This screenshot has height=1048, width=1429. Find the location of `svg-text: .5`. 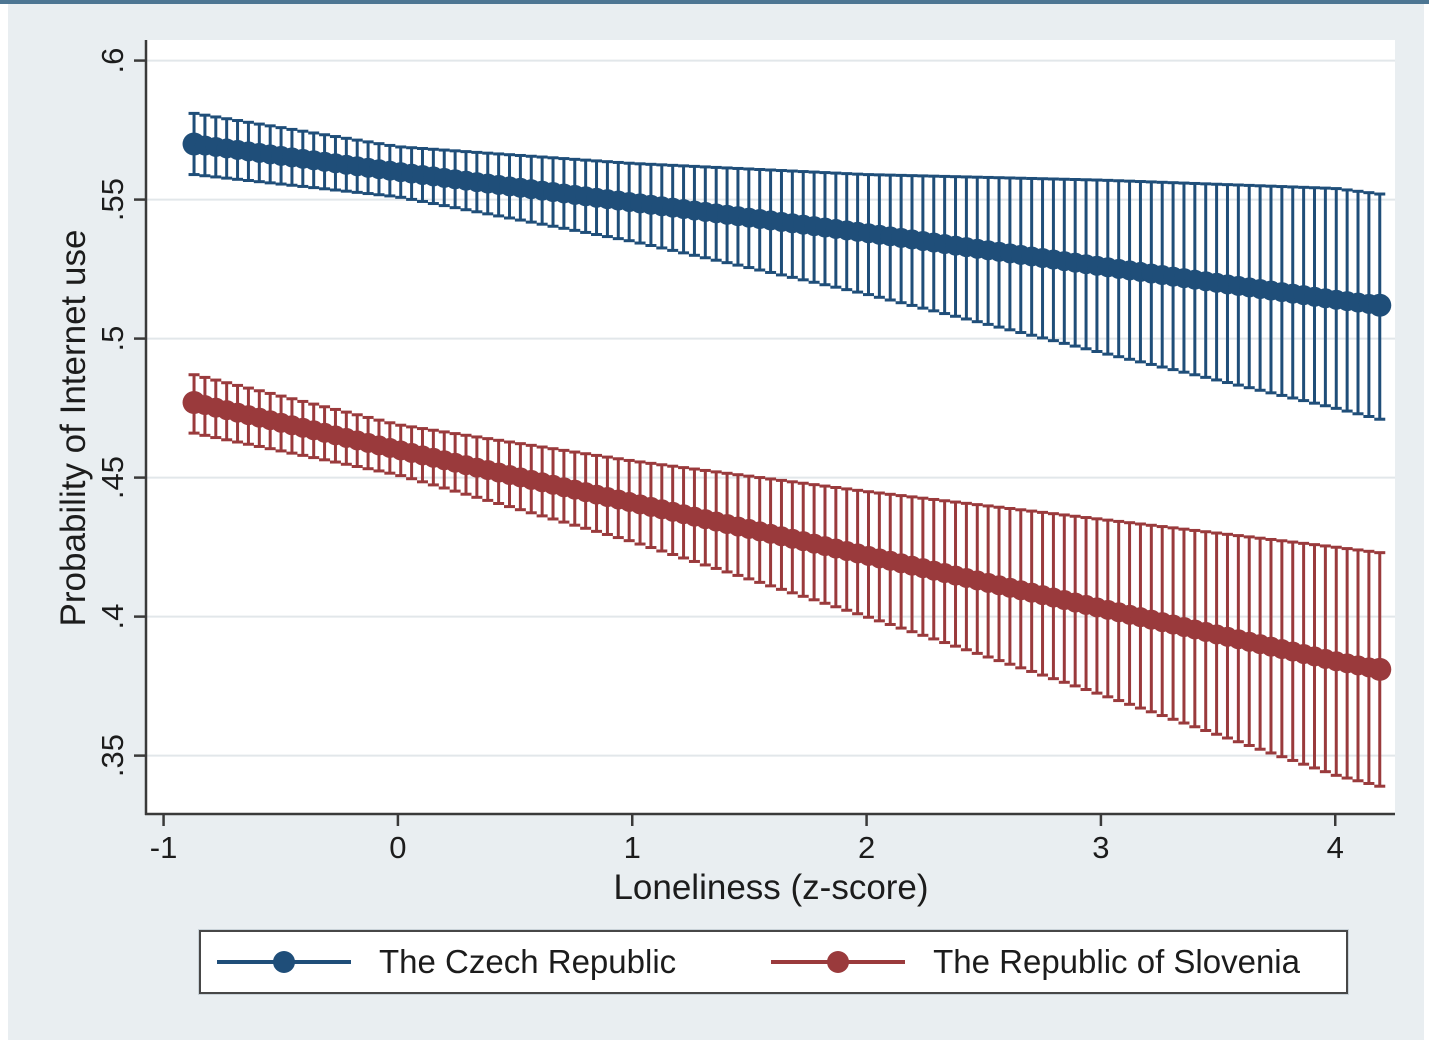

svg-text: .5 is located at coordinates (112, 339).